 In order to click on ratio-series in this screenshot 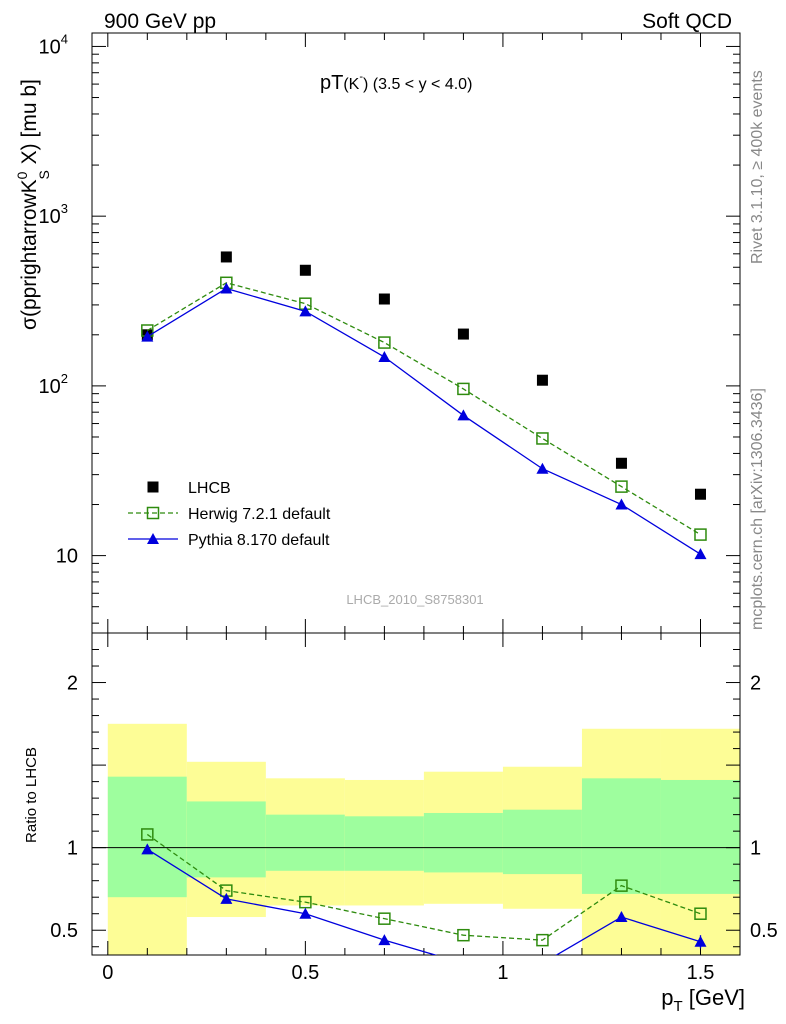, I will do `click(424, 898)`.